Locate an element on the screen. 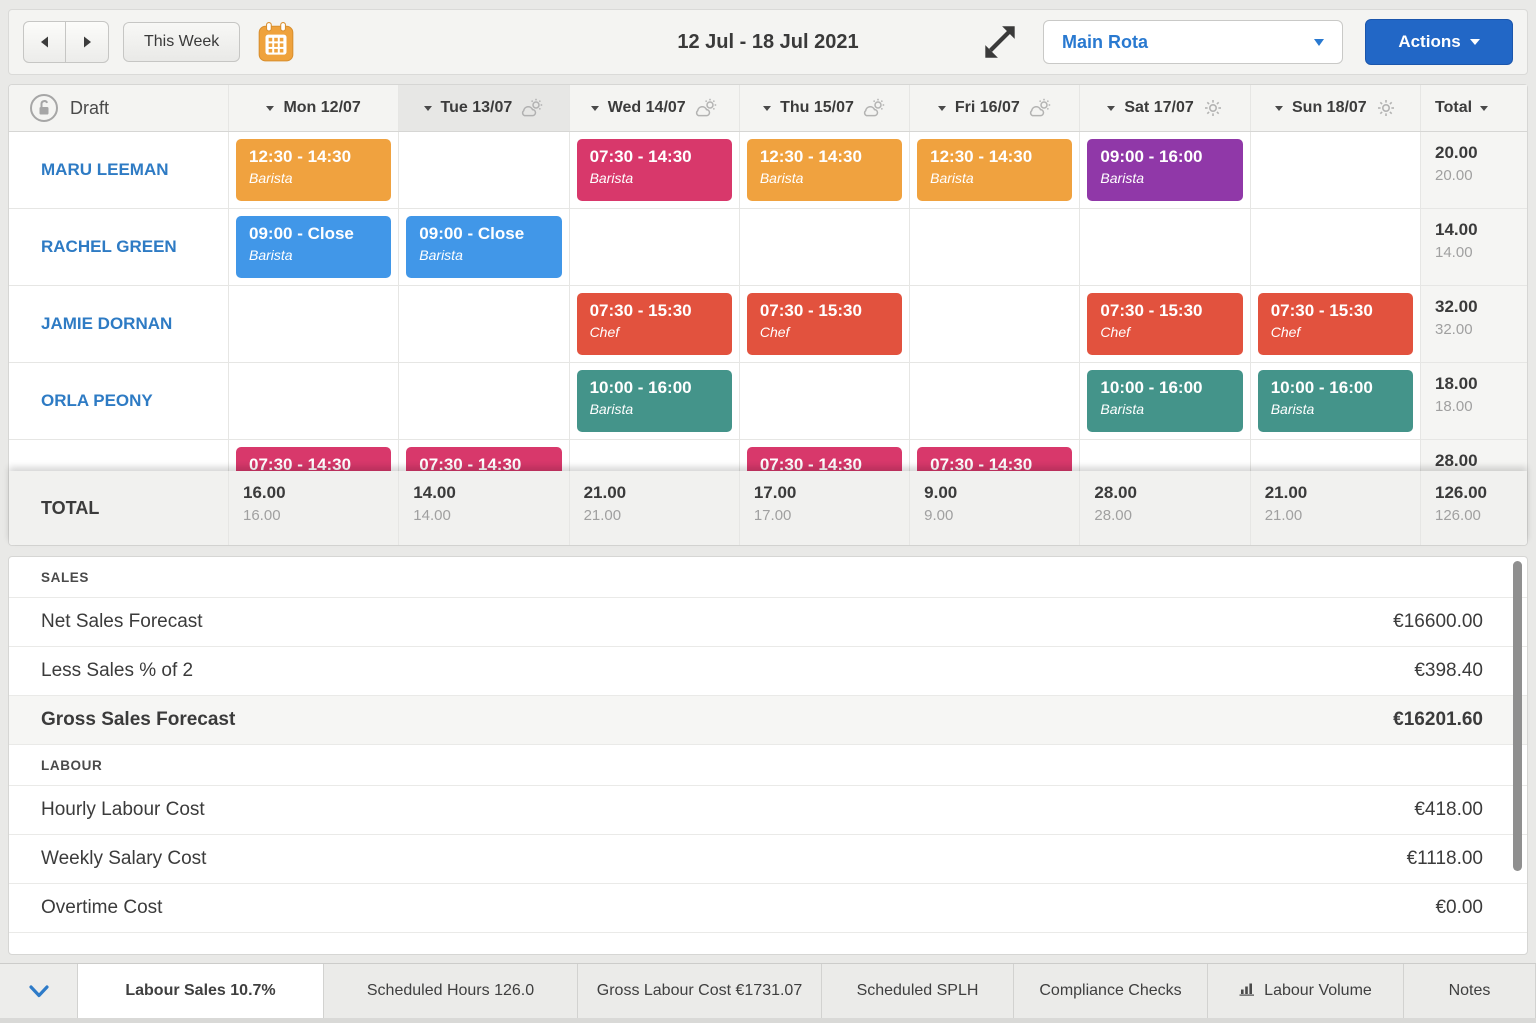 This screenshot has width=1536, height=1023. tab-labour-sales-10-7: Labour Sales 10.7% is located at coordinates (201, 991).